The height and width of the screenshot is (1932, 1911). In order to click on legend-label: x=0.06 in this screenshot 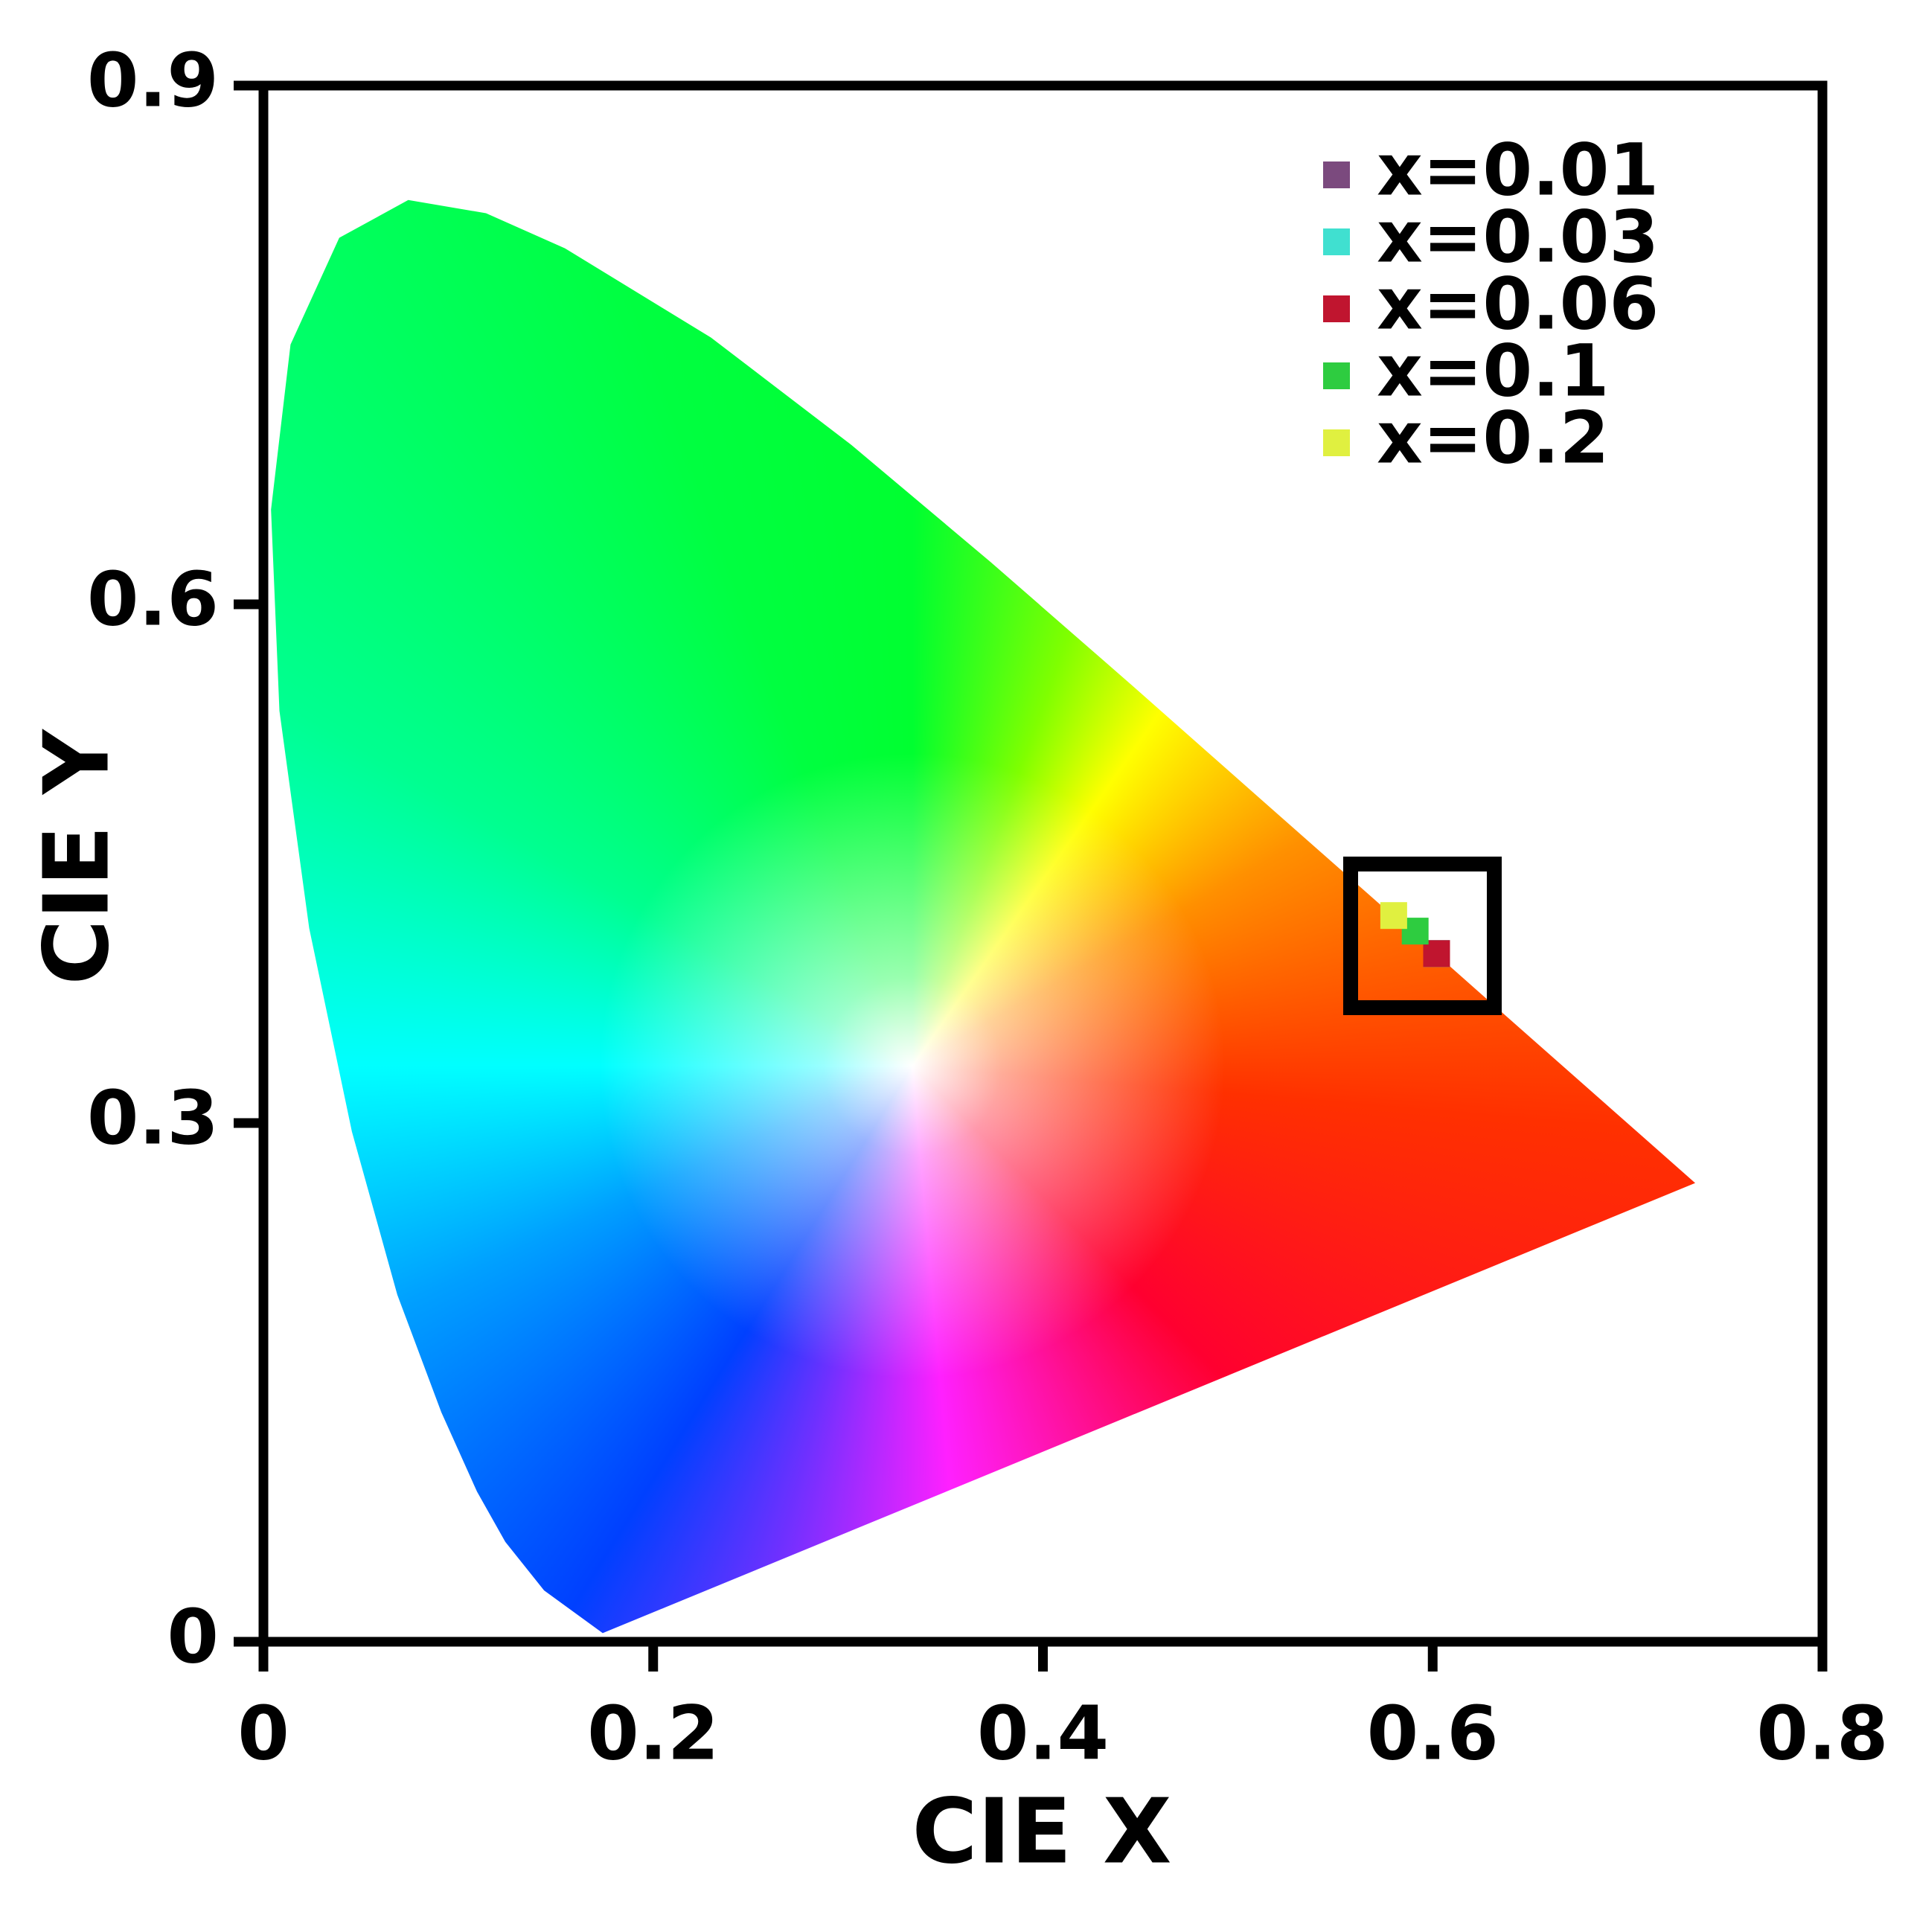, I will do `click(1518, 303)`.